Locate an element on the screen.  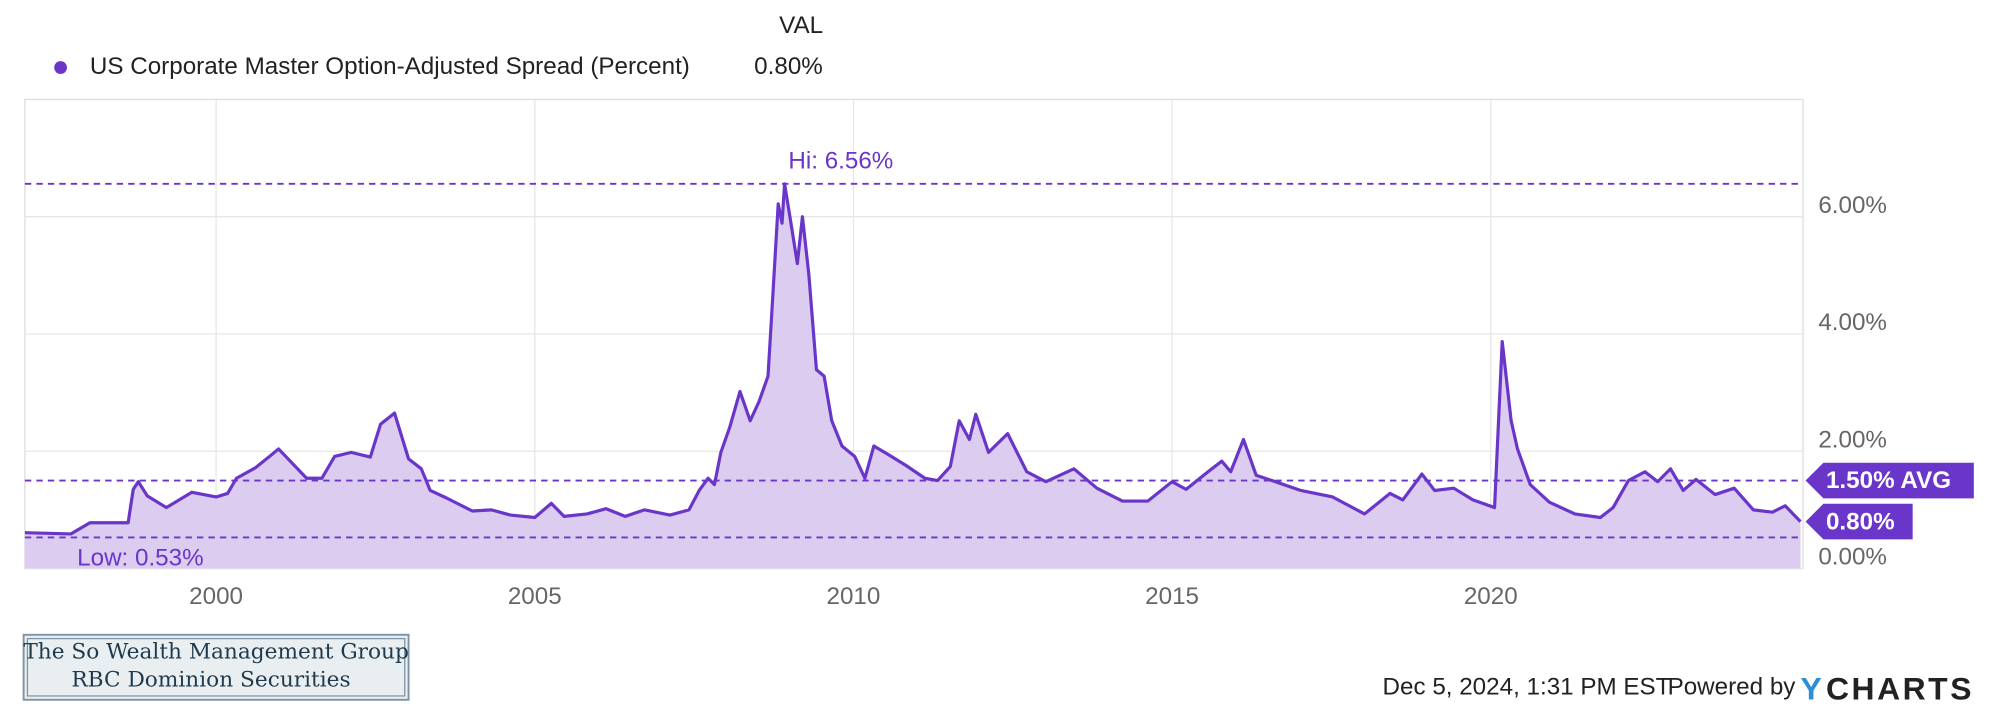
watermark-line: RBC Dominion Securities is located at coordinates (210, 680).